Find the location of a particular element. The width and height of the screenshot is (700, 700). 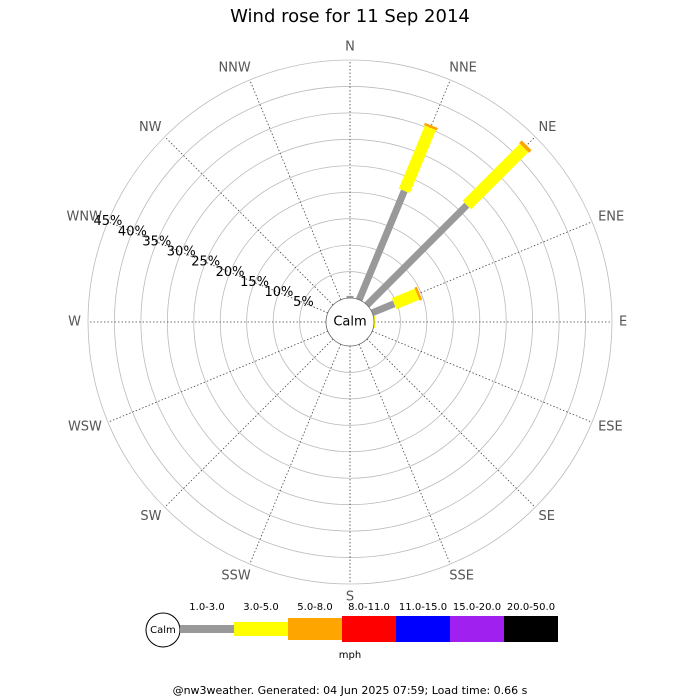

calm-circle is located at coordinates (350, 322).